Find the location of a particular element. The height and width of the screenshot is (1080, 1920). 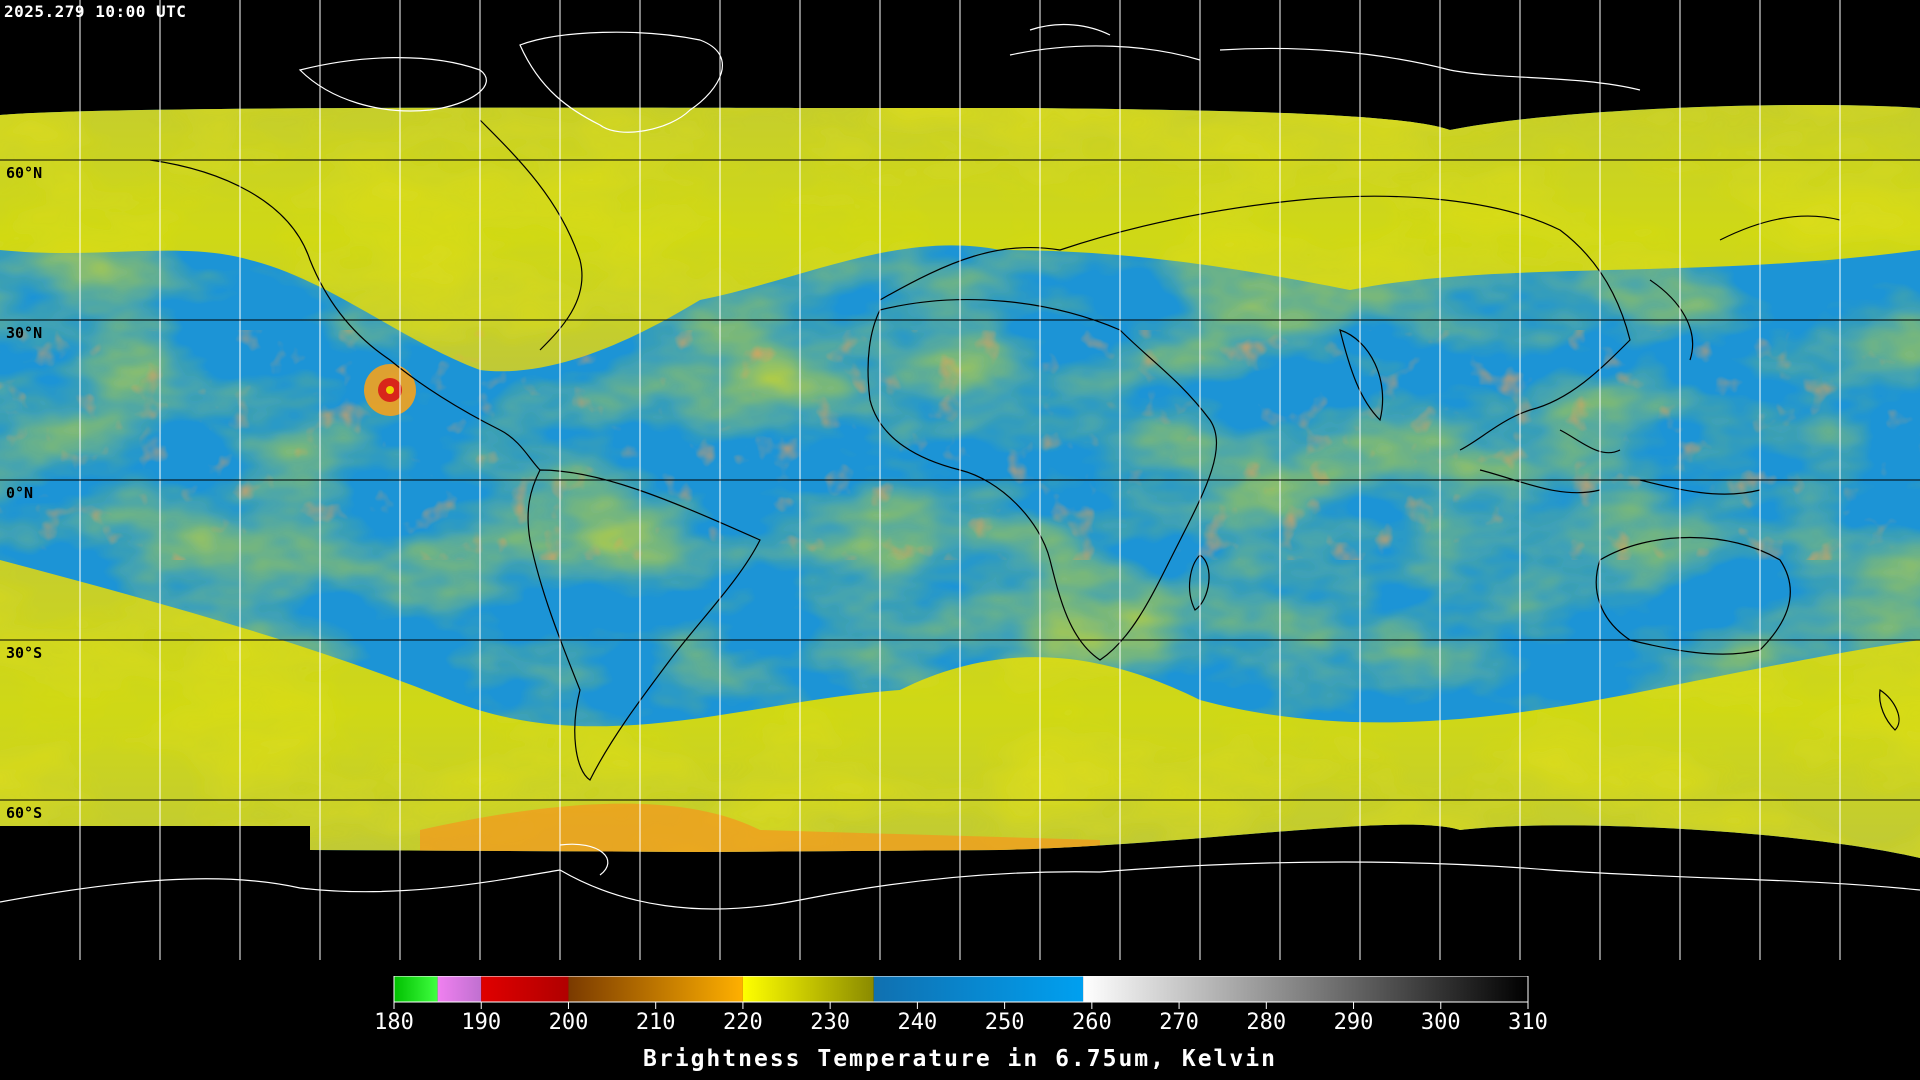

colorbar-tick-label: 310 is located at coordinates (1528, 1022).